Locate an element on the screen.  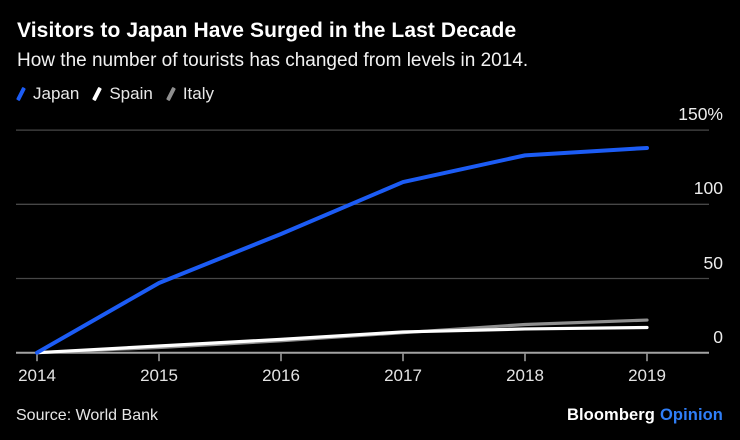
series-line-spain is located at coordinates (342, 340).